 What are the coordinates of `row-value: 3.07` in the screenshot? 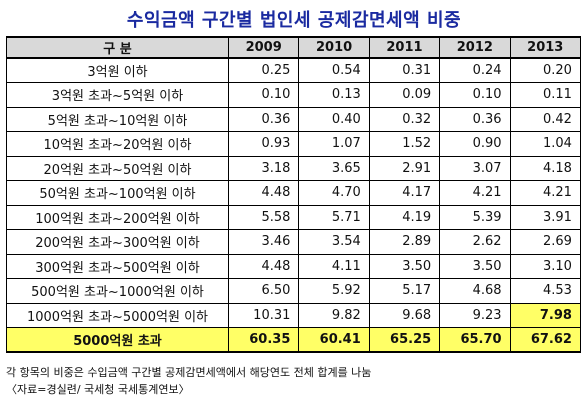 It's located at (475, 168).